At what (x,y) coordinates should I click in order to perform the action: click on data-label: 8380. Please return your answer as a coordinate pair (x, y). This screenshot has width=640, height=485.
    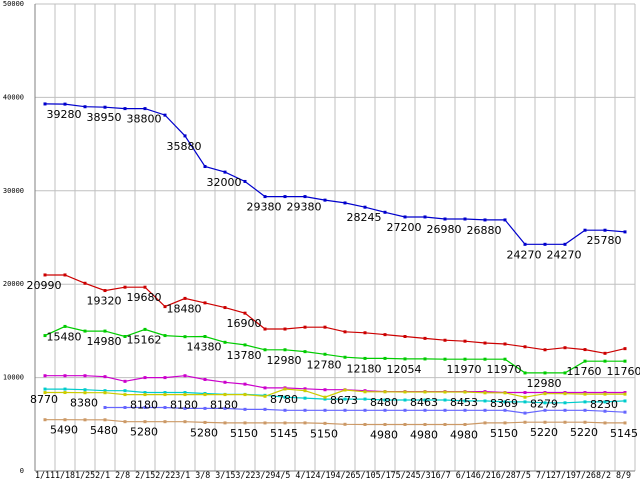
    Looking at the image, I should click on (84, 403).